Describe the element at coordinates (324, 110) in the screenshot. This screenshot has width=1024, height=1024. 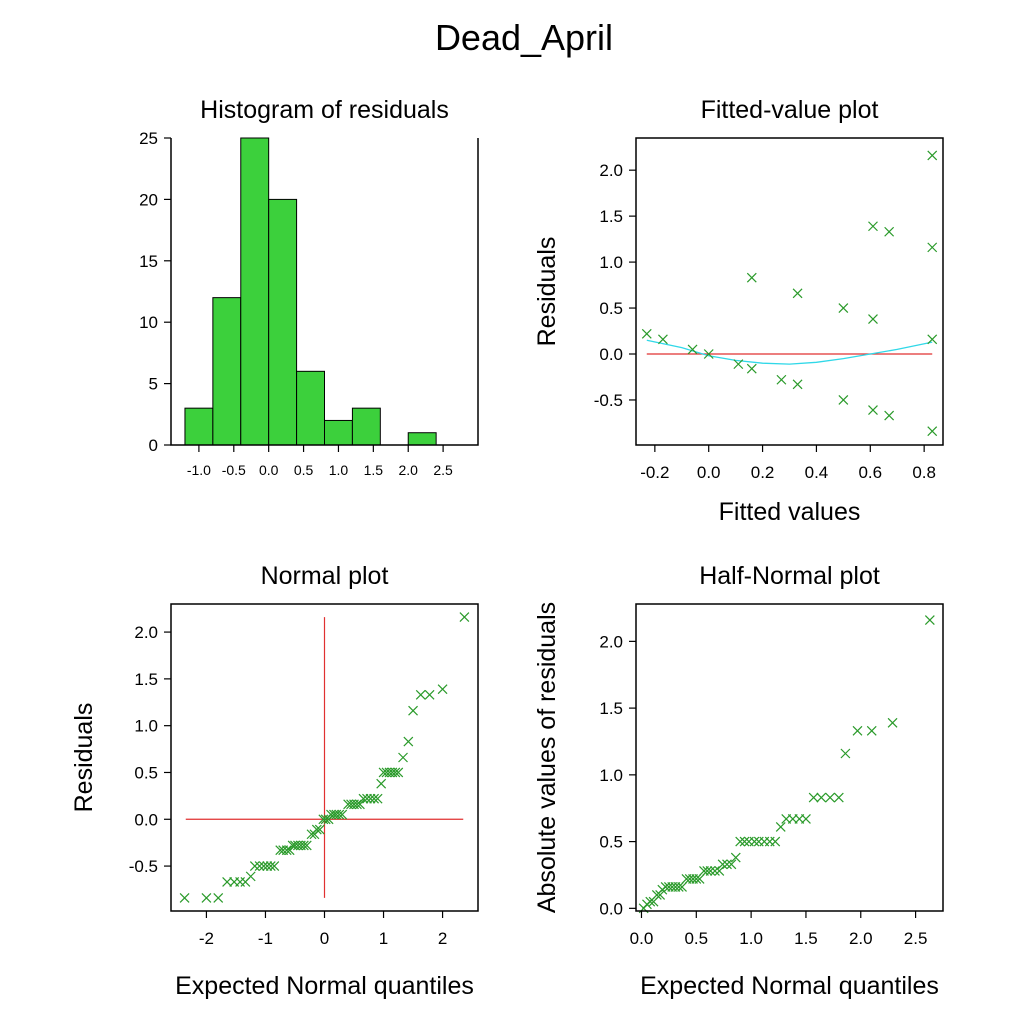
I see `panel-title: Histogram of residuals` at that location.